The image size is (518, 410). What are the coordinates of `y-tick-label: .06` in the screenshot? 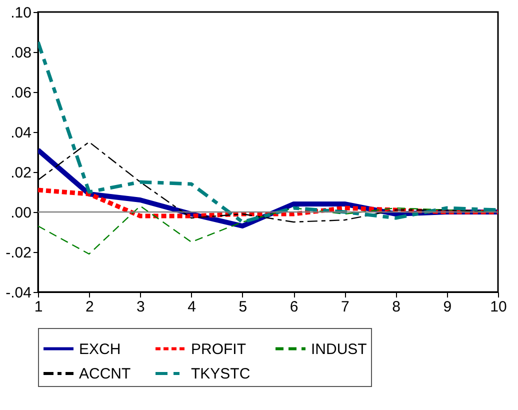 It's located at (21, 93).